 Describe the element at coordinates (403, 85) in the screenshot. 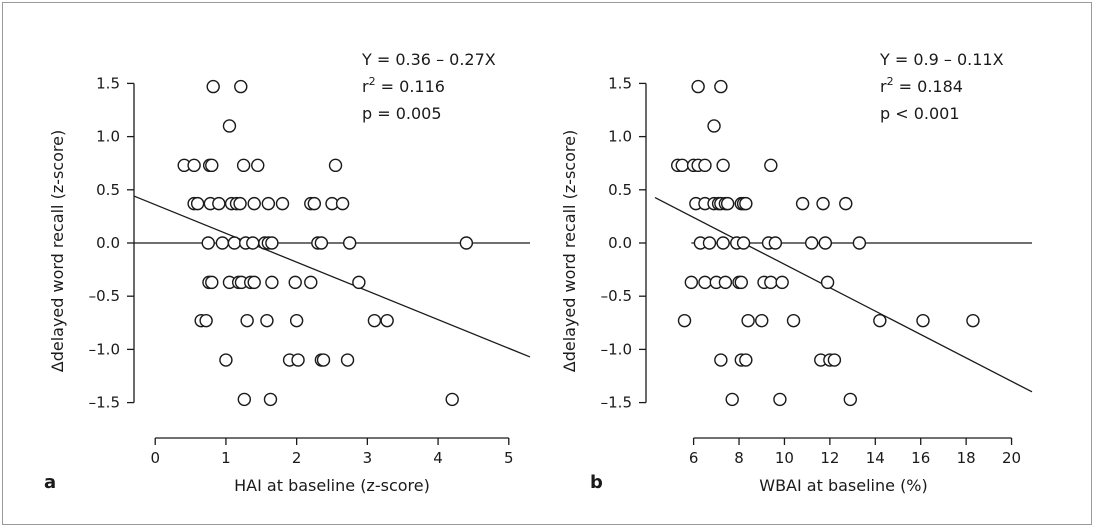

I see `annotation-r-squared: r2 = 0.116` at that location.